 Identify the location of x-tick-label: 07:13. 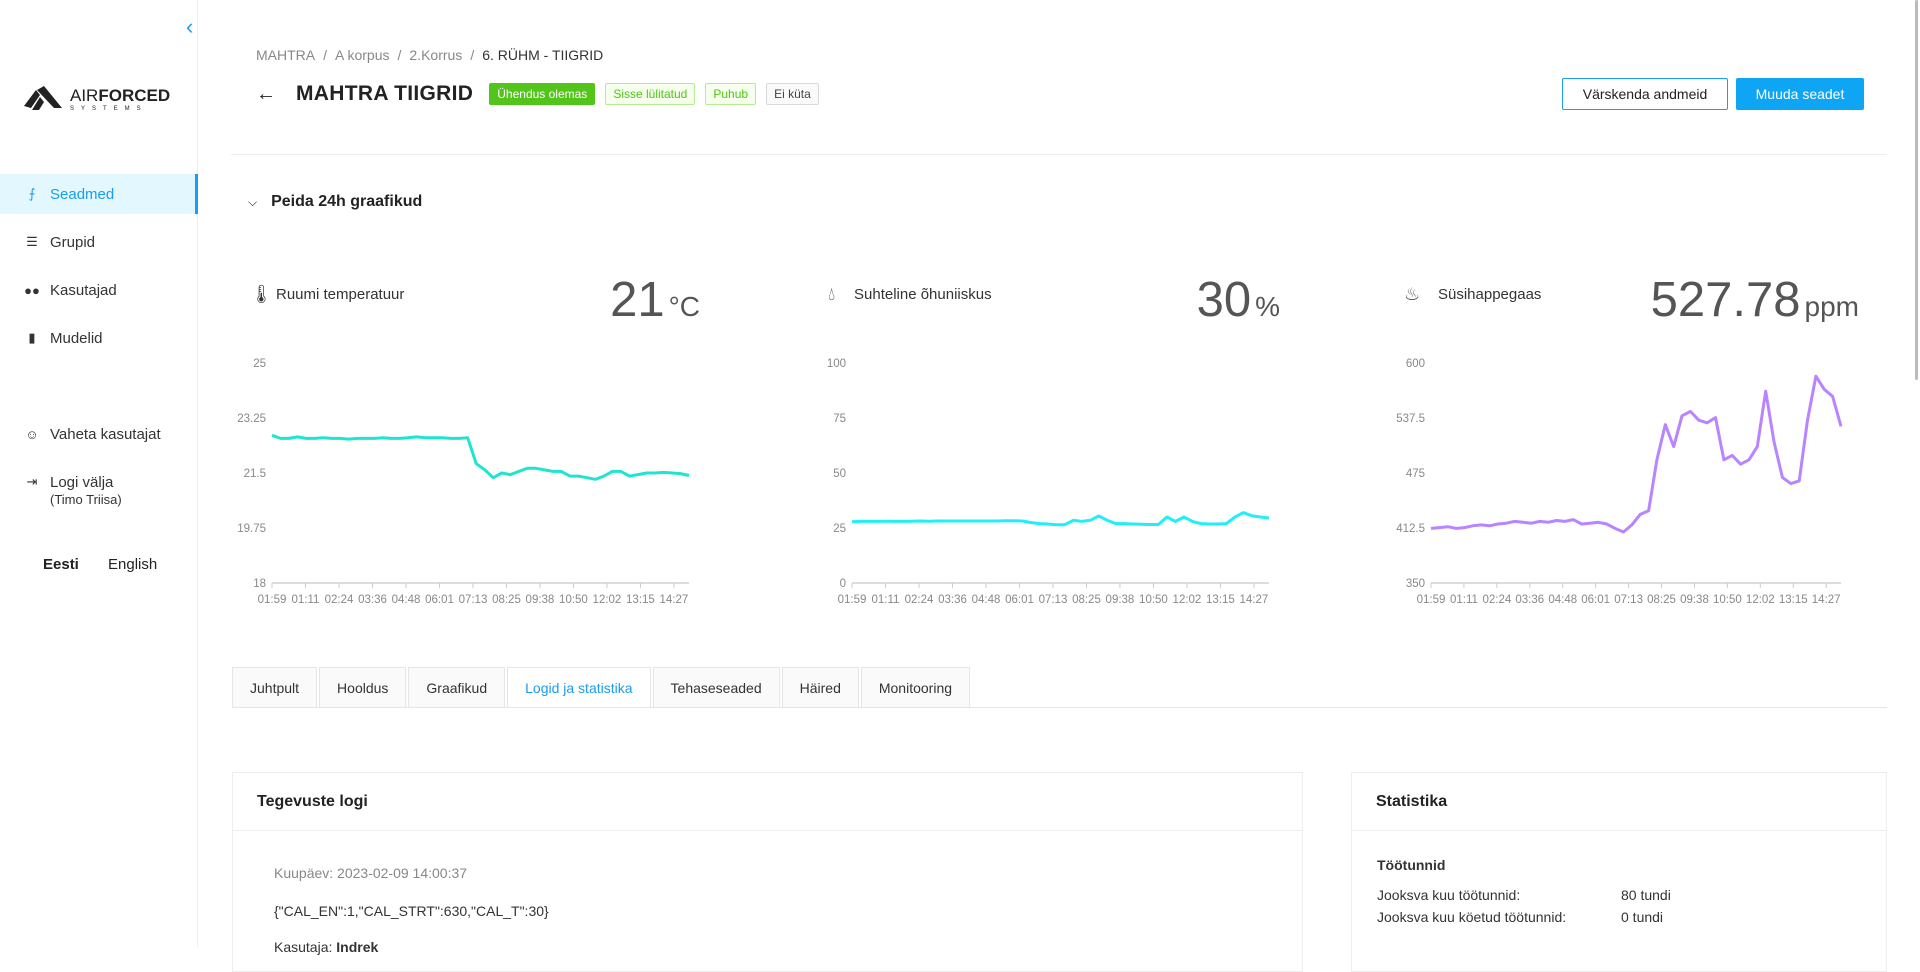
(1053, 600).